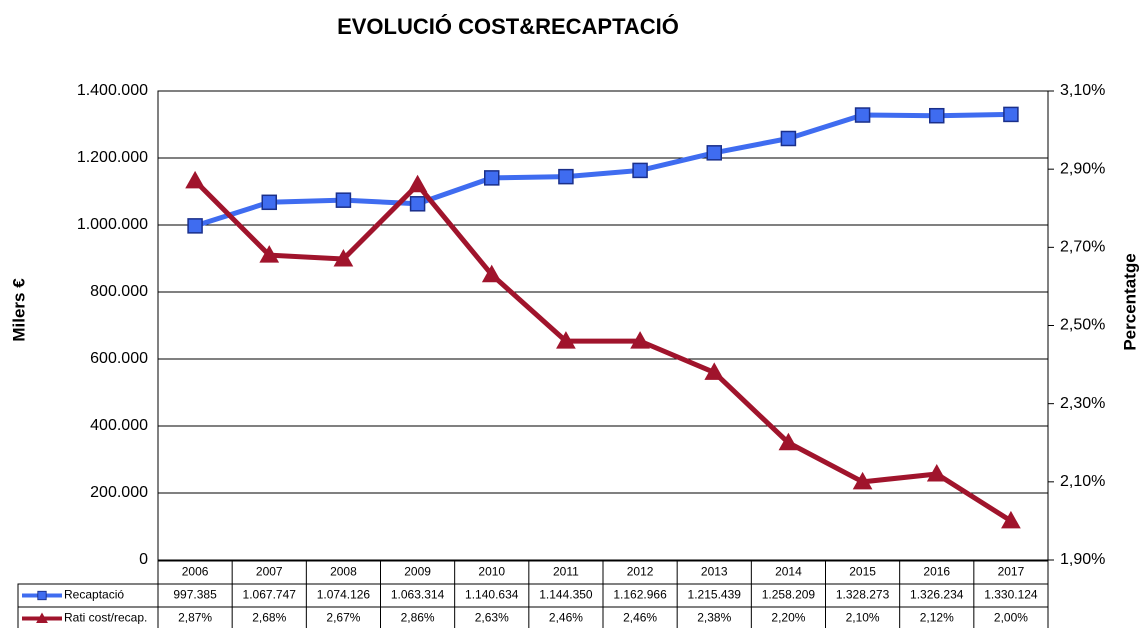 Image resolution: width=1143 pixels, height=628 pixels. I want to click on series-line, so click(602, 170).